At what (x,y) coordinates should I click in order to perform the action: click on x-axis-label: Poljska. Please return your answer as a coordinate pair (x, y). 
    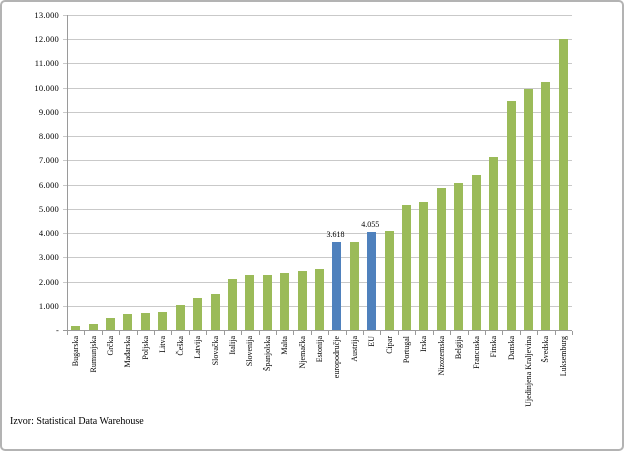
    Looking at the image, I should click on (145, 392).